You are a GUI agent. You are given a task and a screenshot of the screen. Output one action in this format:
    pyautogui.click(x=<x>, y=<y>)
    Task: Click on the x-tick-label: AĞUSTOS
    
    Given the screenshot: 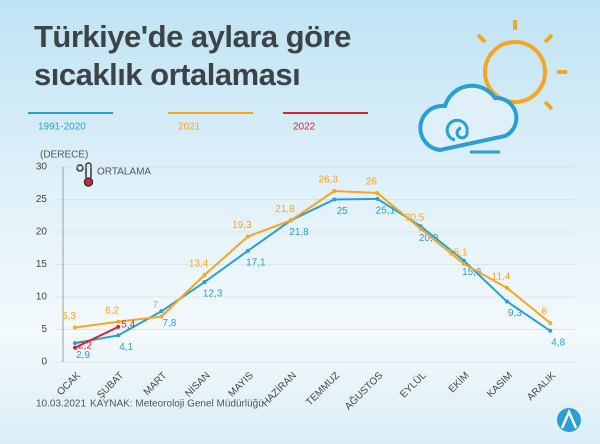 What is the action you would take?
    pyautogui.click(x=364, y=391)
    